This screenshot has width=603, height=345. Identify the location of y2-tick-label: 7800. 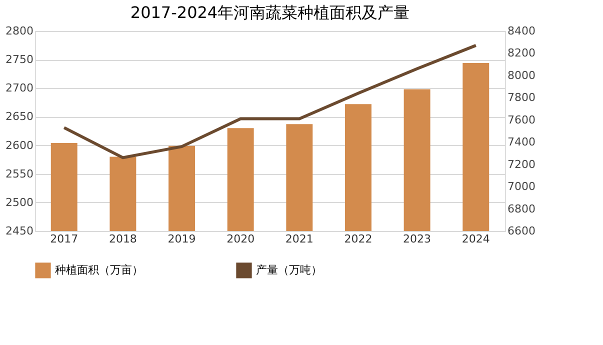
(522, 97).